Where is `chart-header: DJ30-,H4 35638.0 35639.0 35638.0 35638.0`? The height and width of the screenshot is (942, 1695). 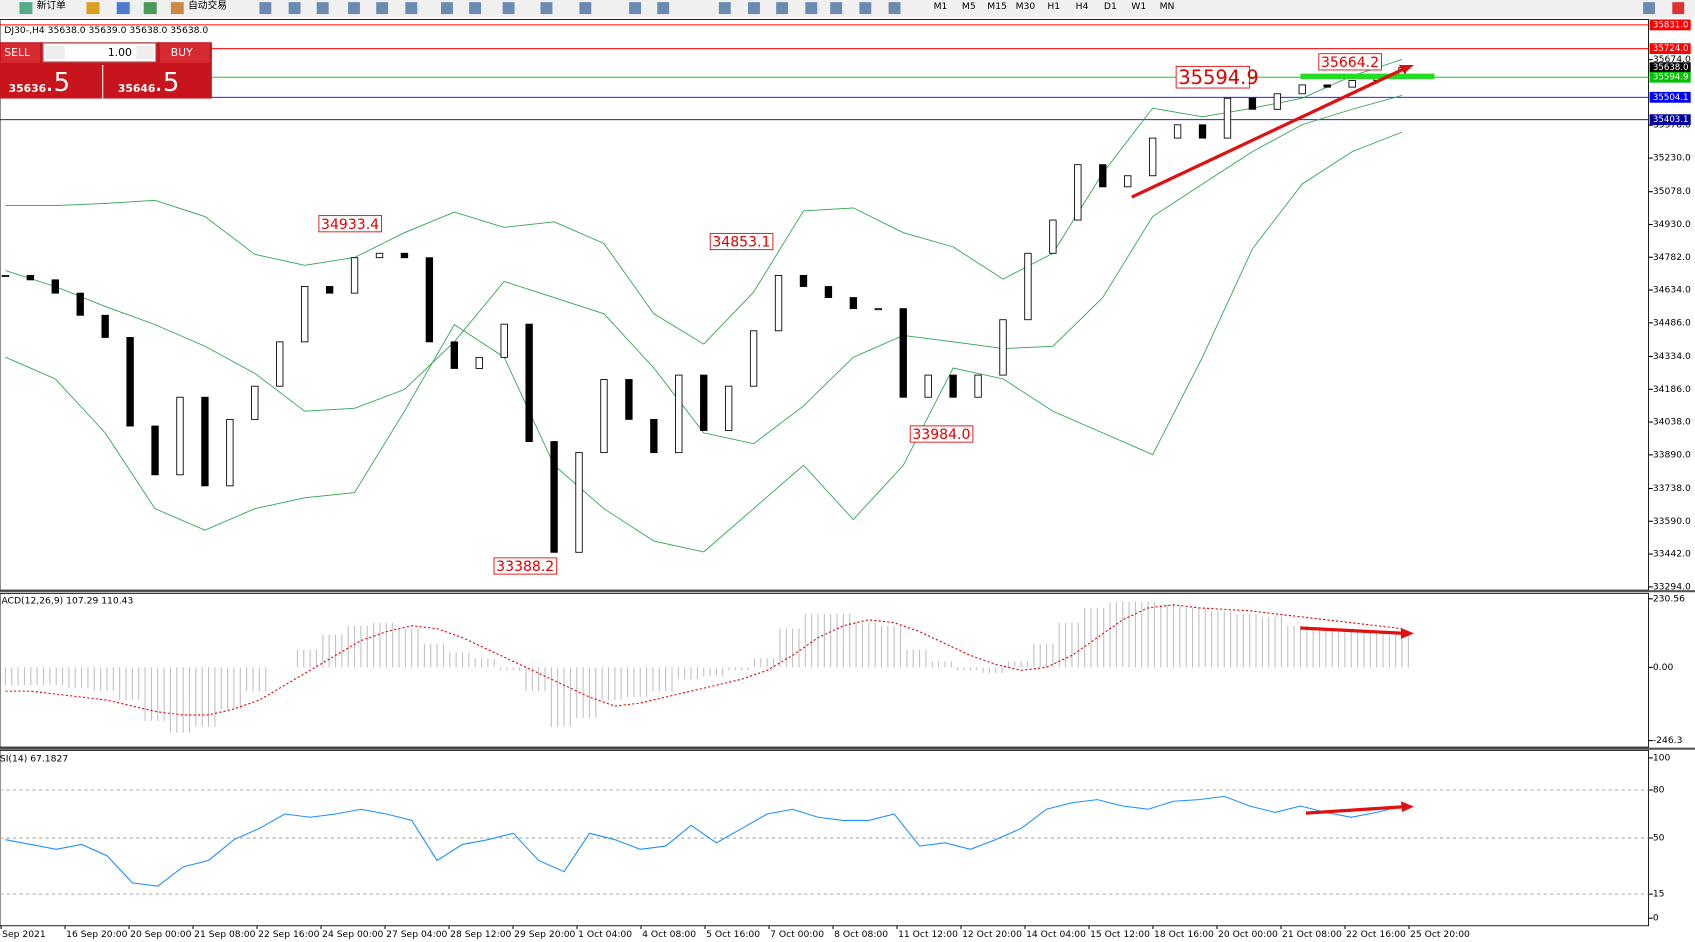 chart-header: DJ30-,H4 35638.0 35639.0 35638.0 35638.0 is located at coordinates (106, 30).